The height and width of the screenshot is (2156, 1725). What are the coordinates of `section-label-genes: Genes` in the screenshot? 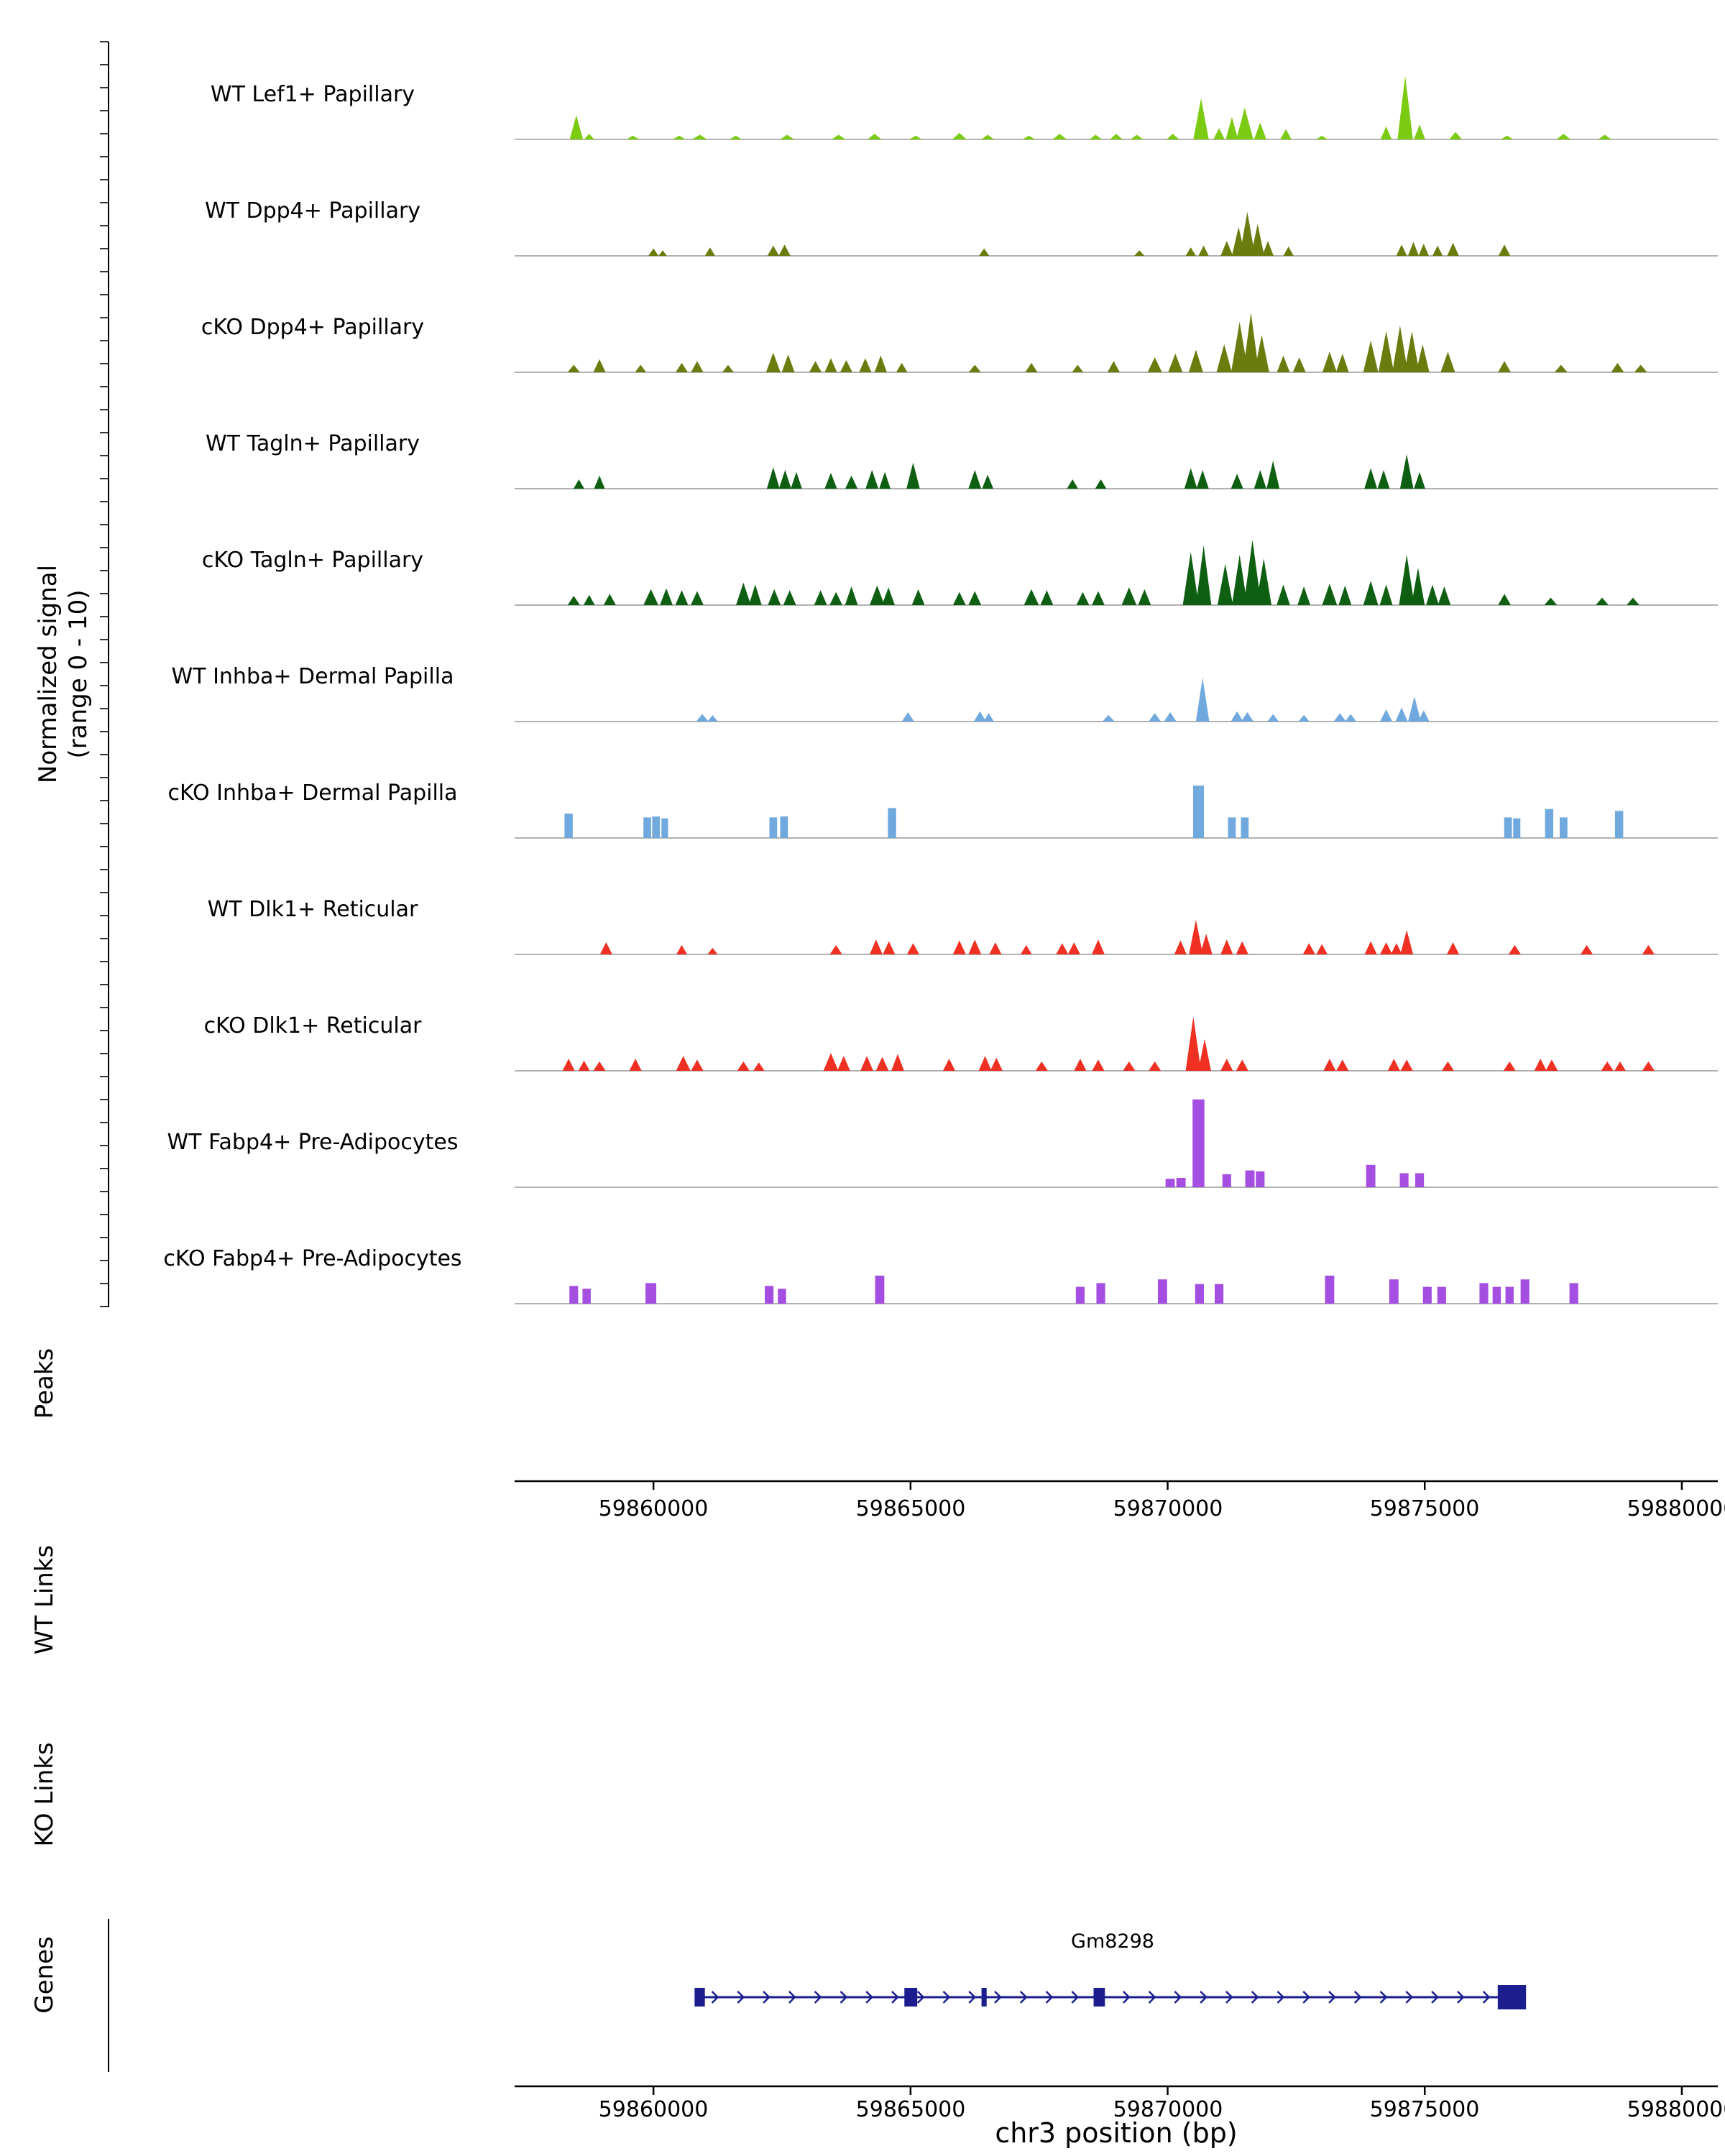 It's located at (44, 1975).